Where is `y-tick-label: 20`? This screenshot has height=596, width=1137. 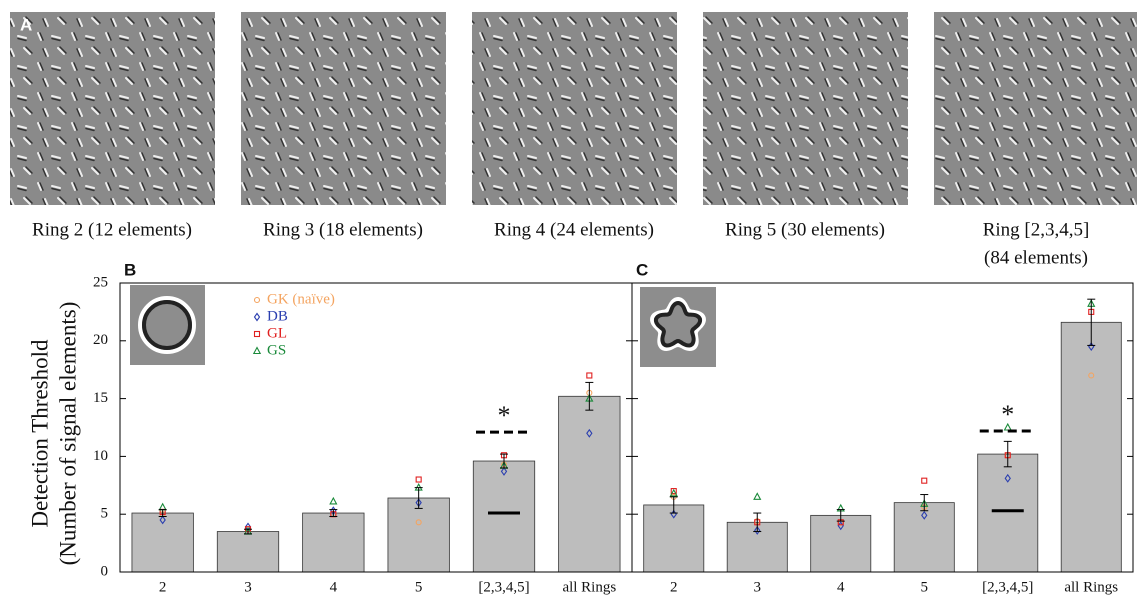 y-tick-label: 20 is located at coordinates (100, 340).